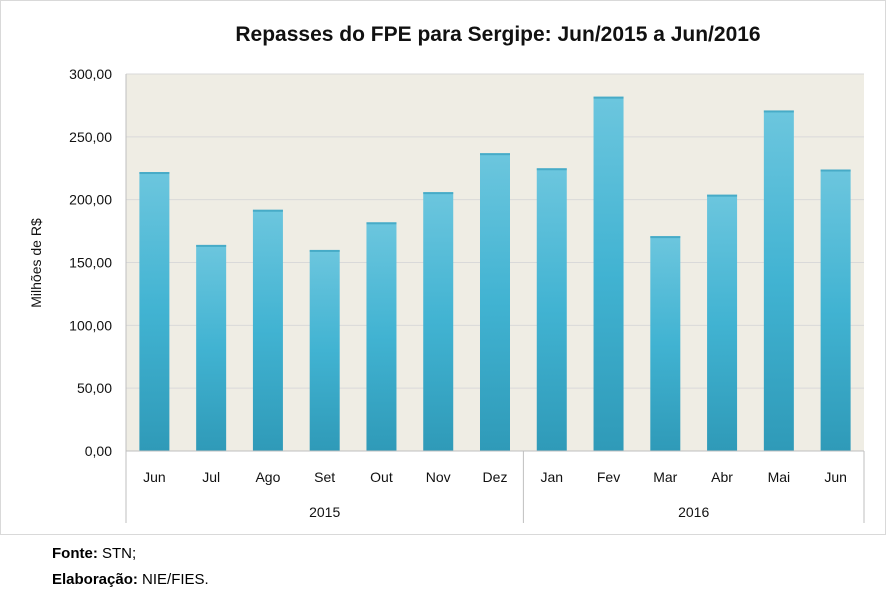  What do you see at coordinates (90, 200) in the screenshot?
I see `y-tick-label: 200,00` at bounding box center [90, 200].